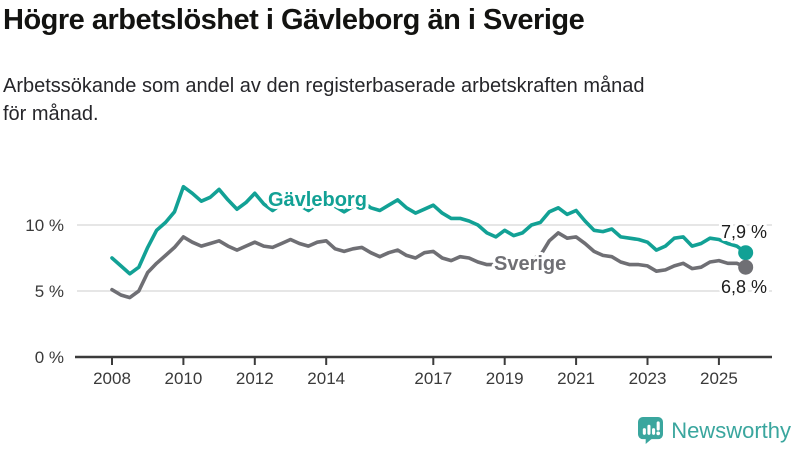  What do you see at coordinates (429, 265) in the screenshot?
I see `series-line` at bounding box center [429, 265].